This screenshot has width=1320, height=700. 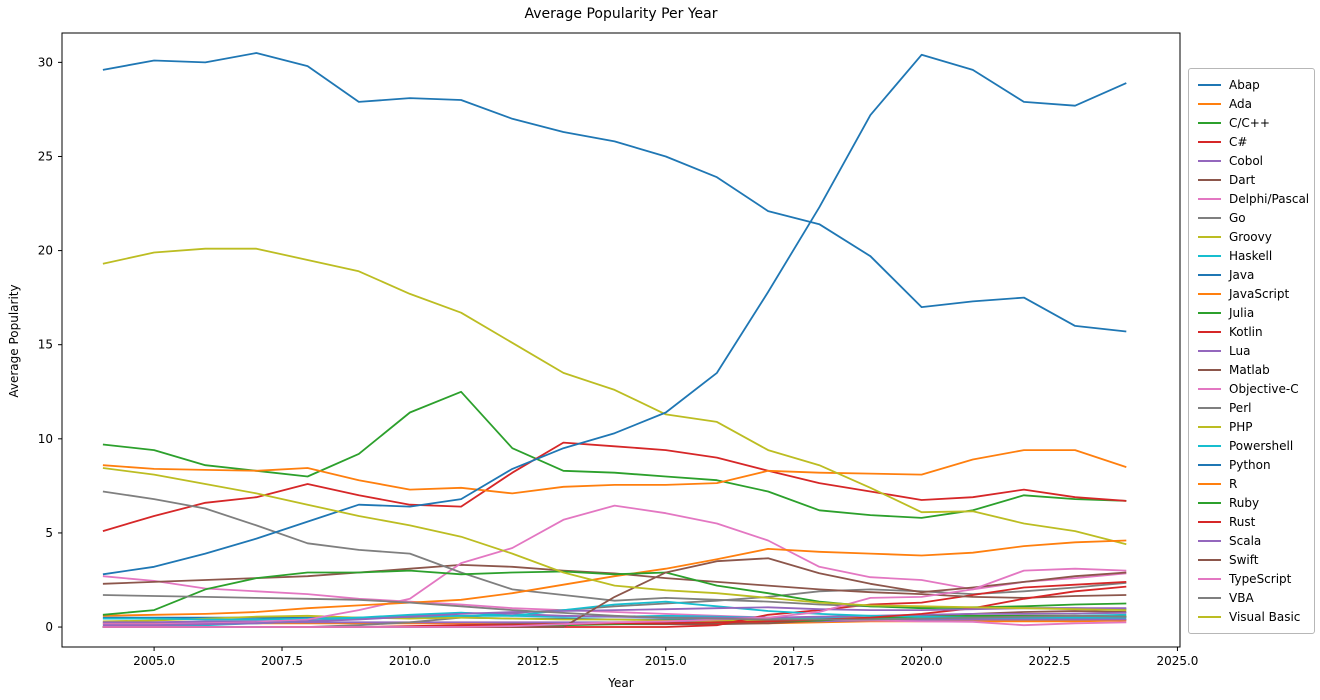 I want to click on legend-label: Kotlin, so click(x=1246, y=332).